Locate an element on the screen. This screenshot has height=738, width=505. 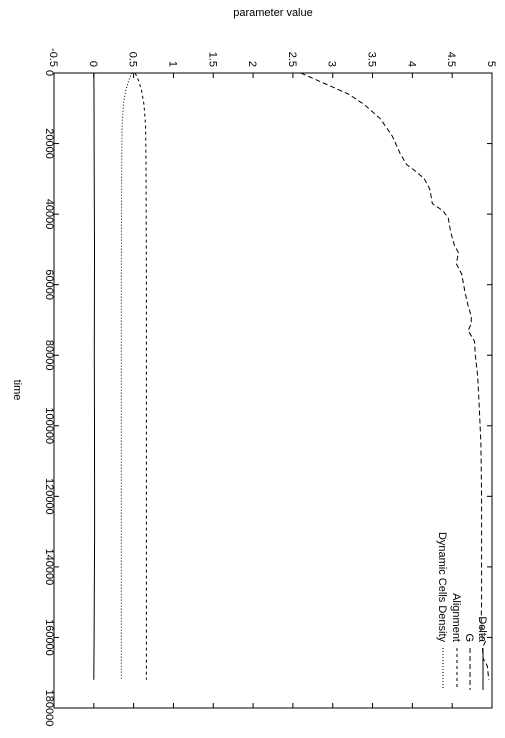
x-axis-title: time is located at coordinates (17, 390).